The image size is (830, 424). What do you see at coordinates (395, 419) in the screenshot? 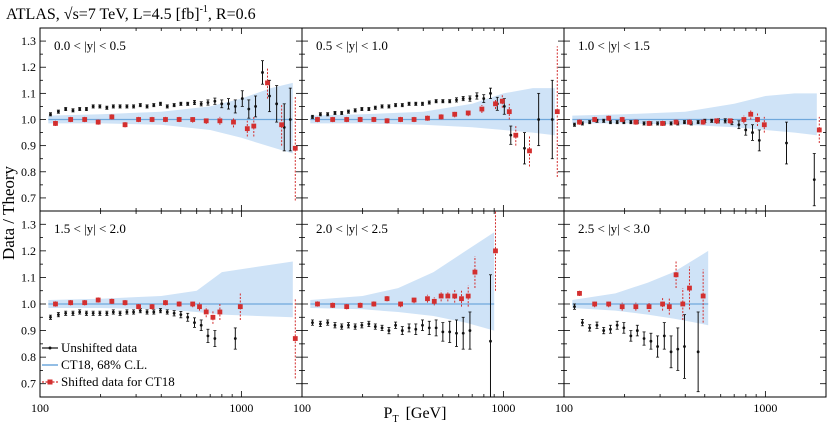
I see `x-axis-label-subscript: T` at bounding box center [395, 419].